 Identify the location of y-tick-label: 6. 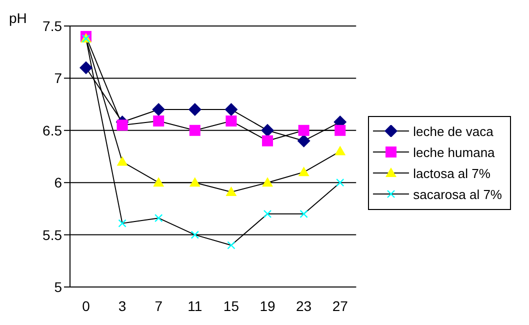
(58, 182).